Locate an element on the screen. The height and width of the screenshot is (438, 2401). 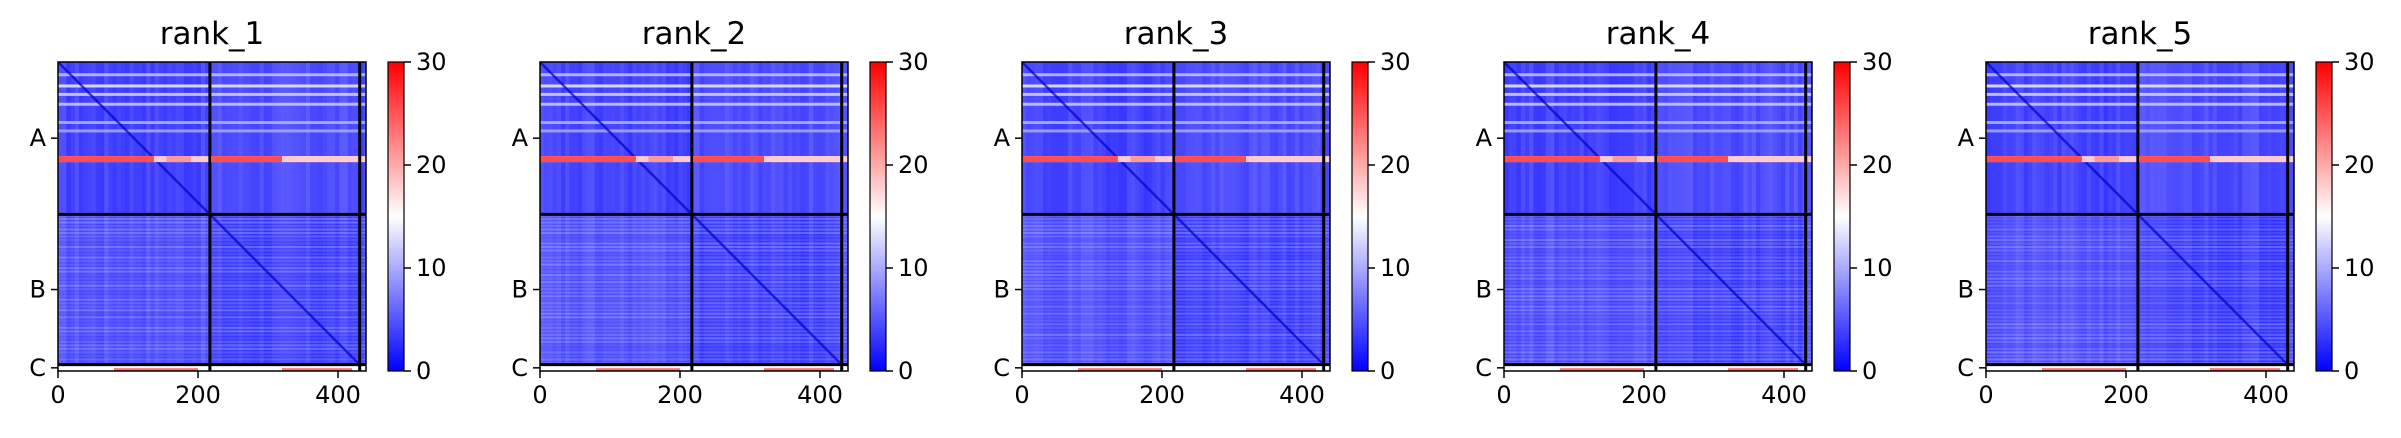
chain-C-rows is located at coordinates (212, 367).